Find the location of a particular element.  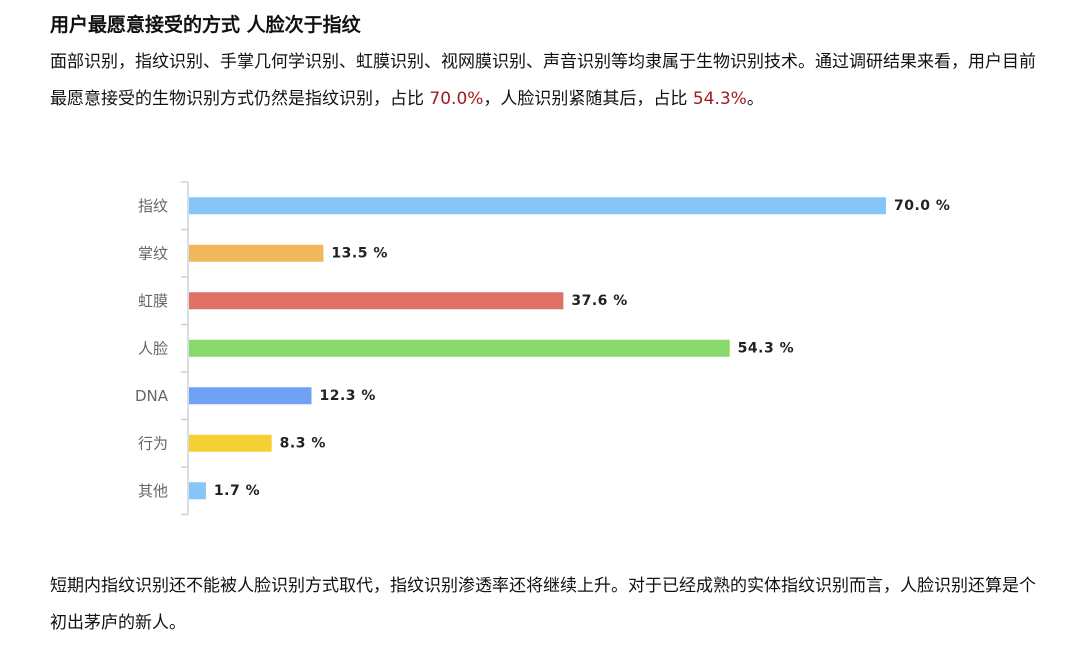

bar-value-label: 70.0 % is located at coordinates (922, 206).